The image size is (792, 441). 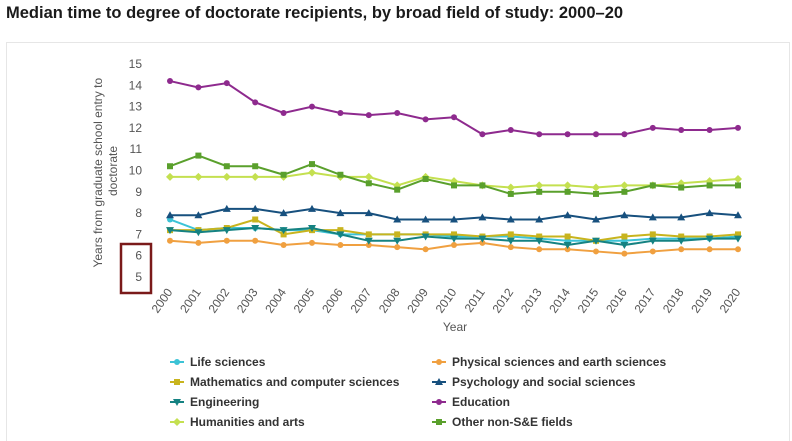 I want to click on legend-item-education: Education, so click(x=471, y=402).